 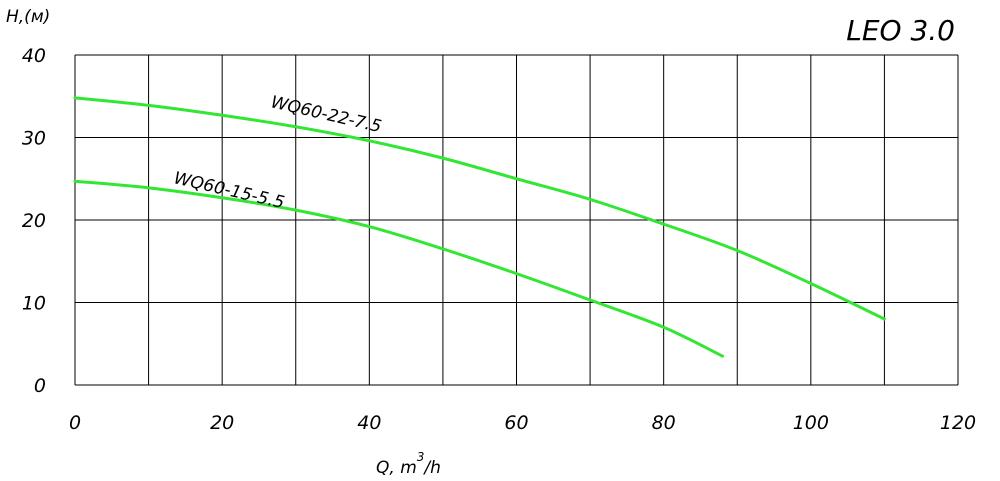 I want to click on x-axis-title: Q, m3/h, so click(x=408, y=464).